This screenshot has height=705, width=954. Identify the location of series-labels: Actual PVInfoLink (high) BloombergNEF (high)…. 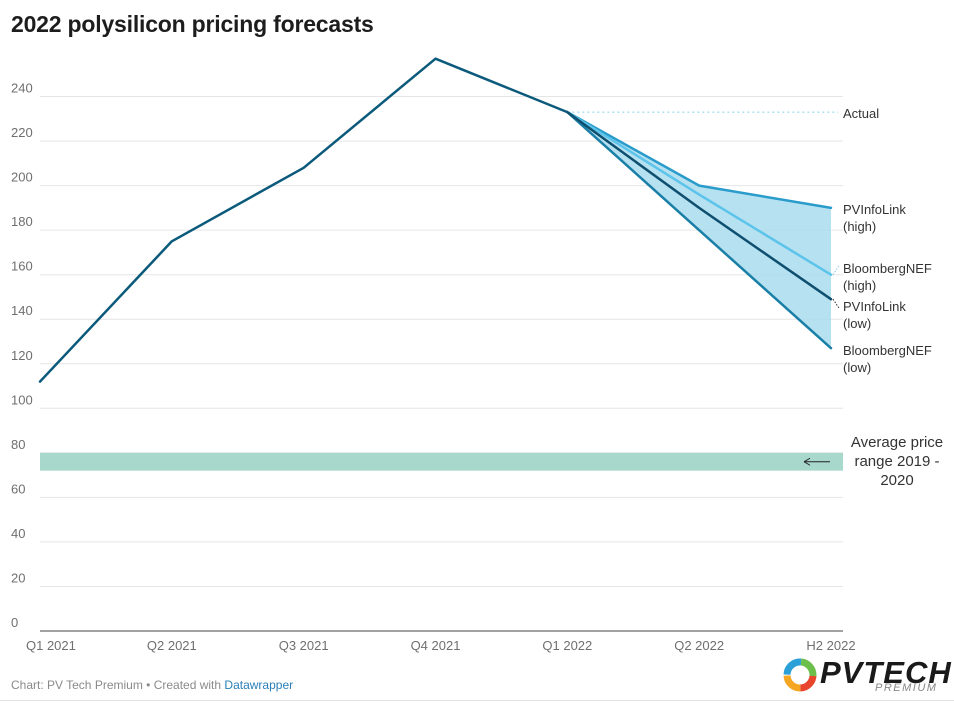
(887, 240).